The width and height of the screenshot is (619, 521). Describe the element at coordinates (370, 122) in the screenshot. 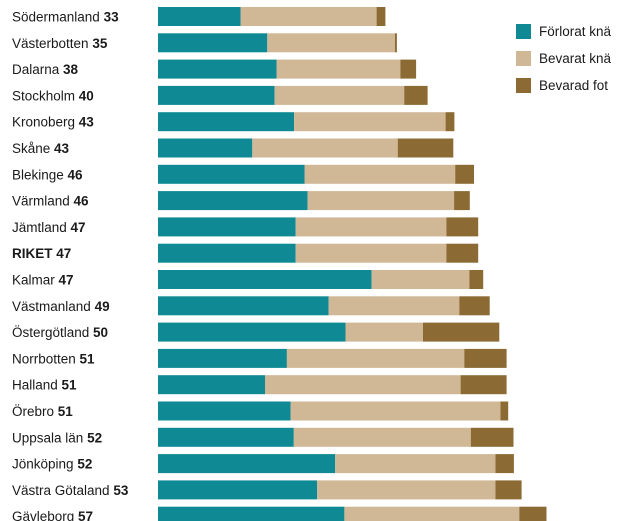

I see `bar-kronoberg-bevarat-kna` at that location.